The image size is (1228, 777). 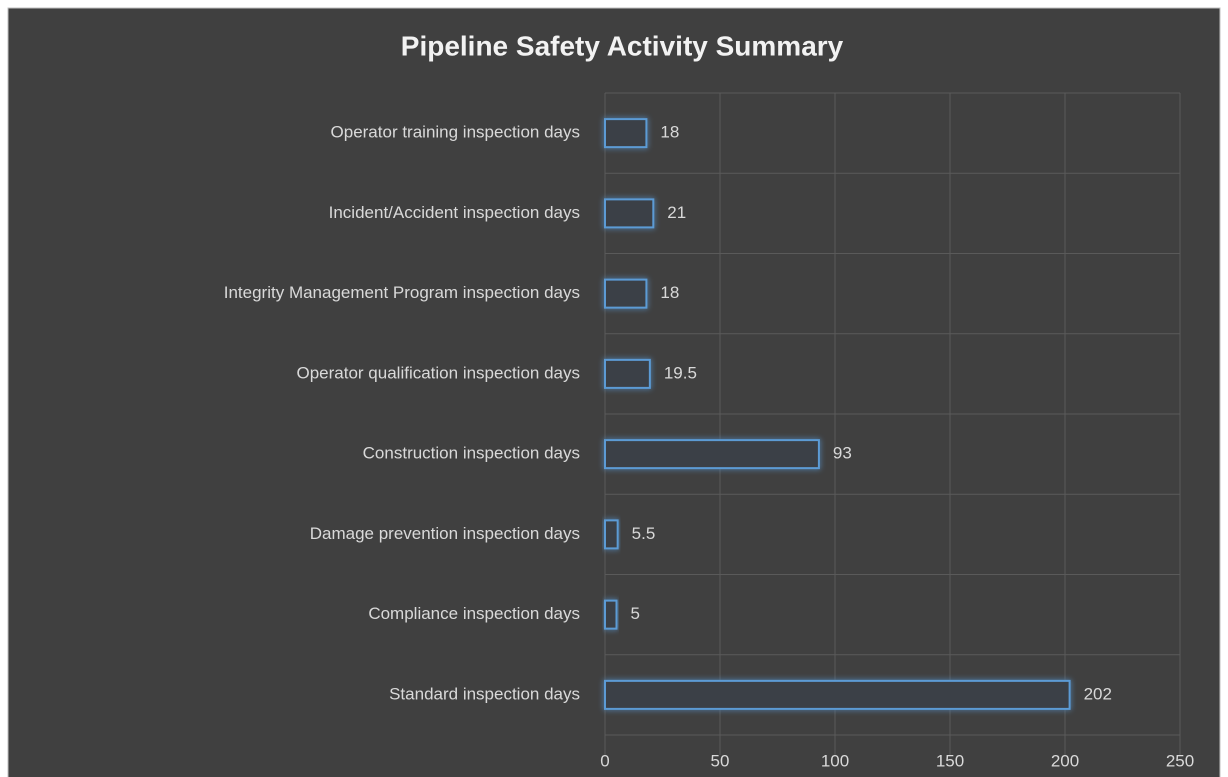 I want to click on x-tick-label: 50, so click(x=720, y=760).